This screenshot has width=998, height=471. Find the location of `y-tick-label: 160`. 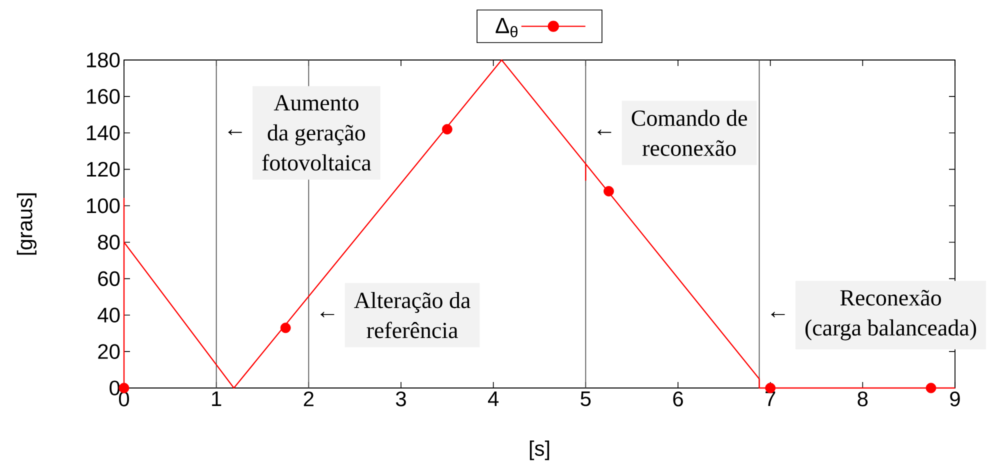

y-tick-label: 160 is located at coordinates (103, 96).